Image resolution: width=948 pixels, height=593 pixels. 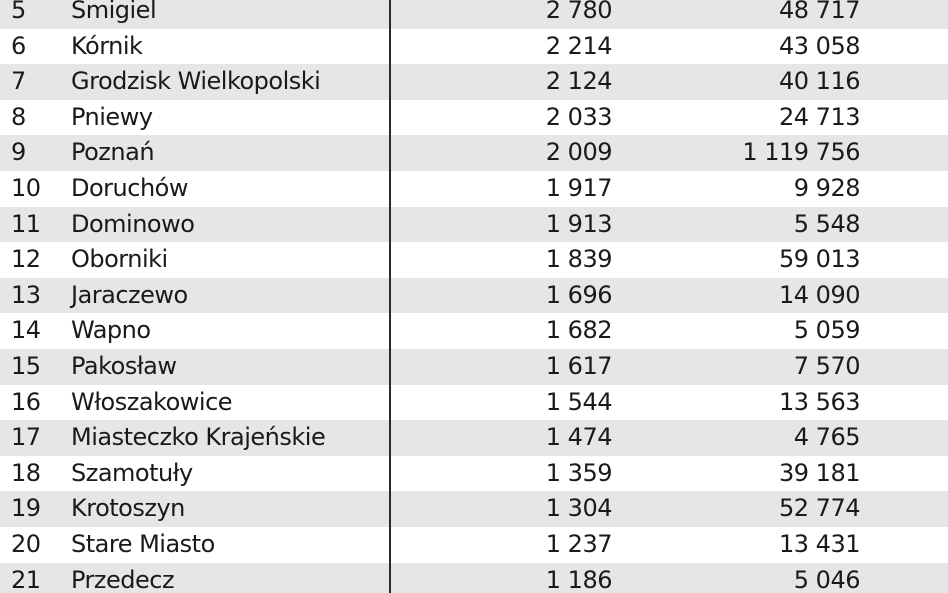 I want to click on table-row: 8 Pniewy 2 033 24 713, so click(x=474, y=118).